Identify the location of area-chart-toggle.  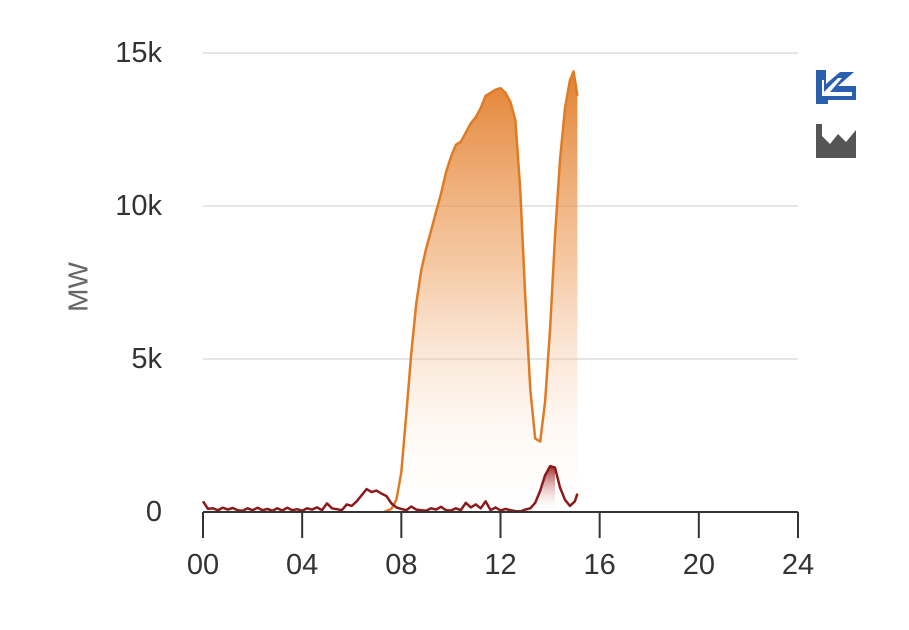
(836, 141).